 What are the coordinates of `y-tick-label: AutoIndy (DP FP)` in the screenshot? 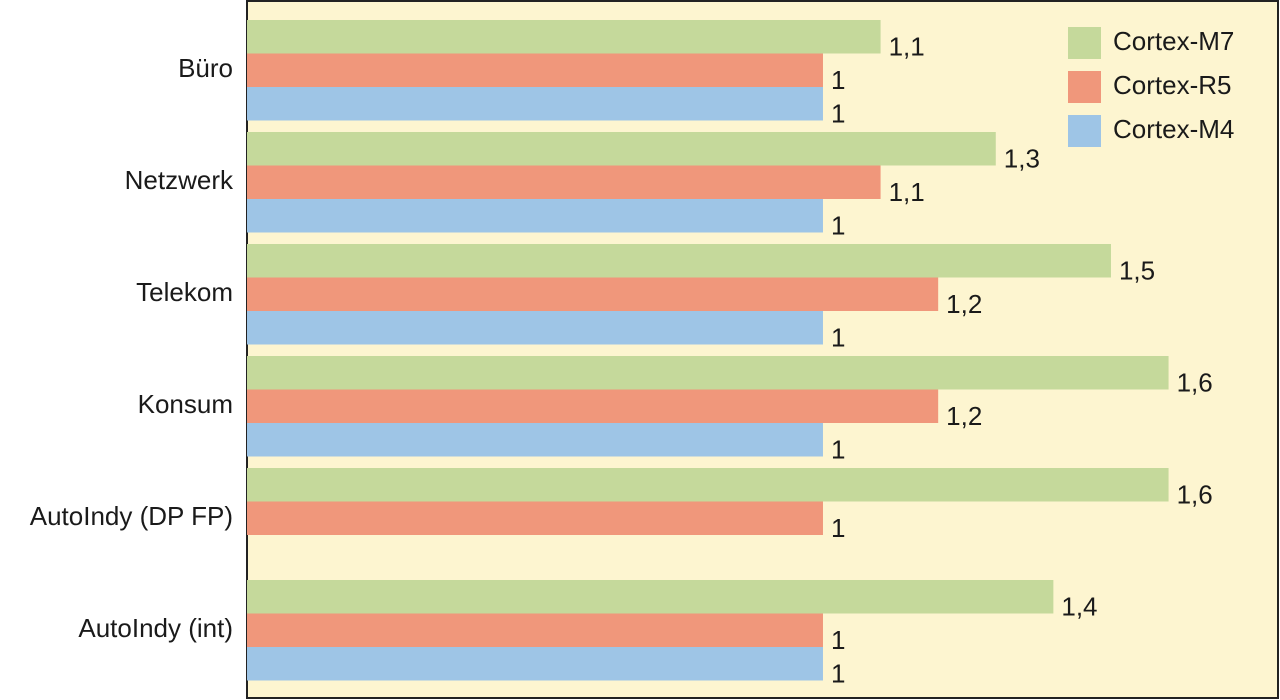 It's located at (131, 516).